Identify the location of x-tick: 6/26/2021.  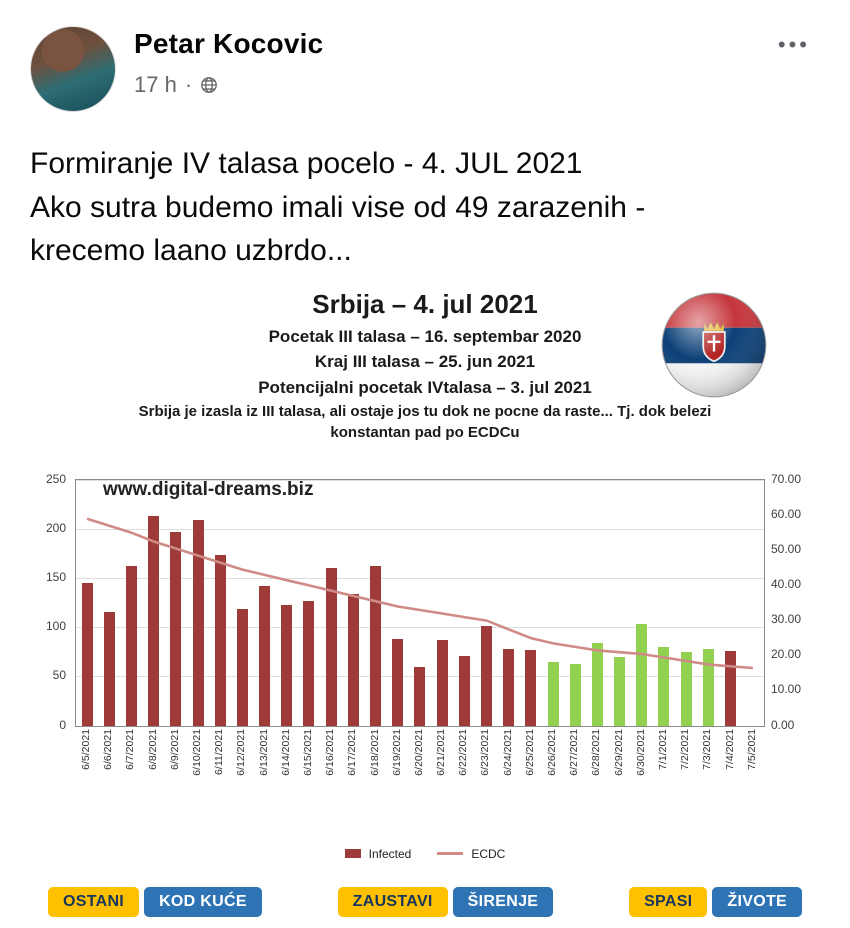
(552, 769).